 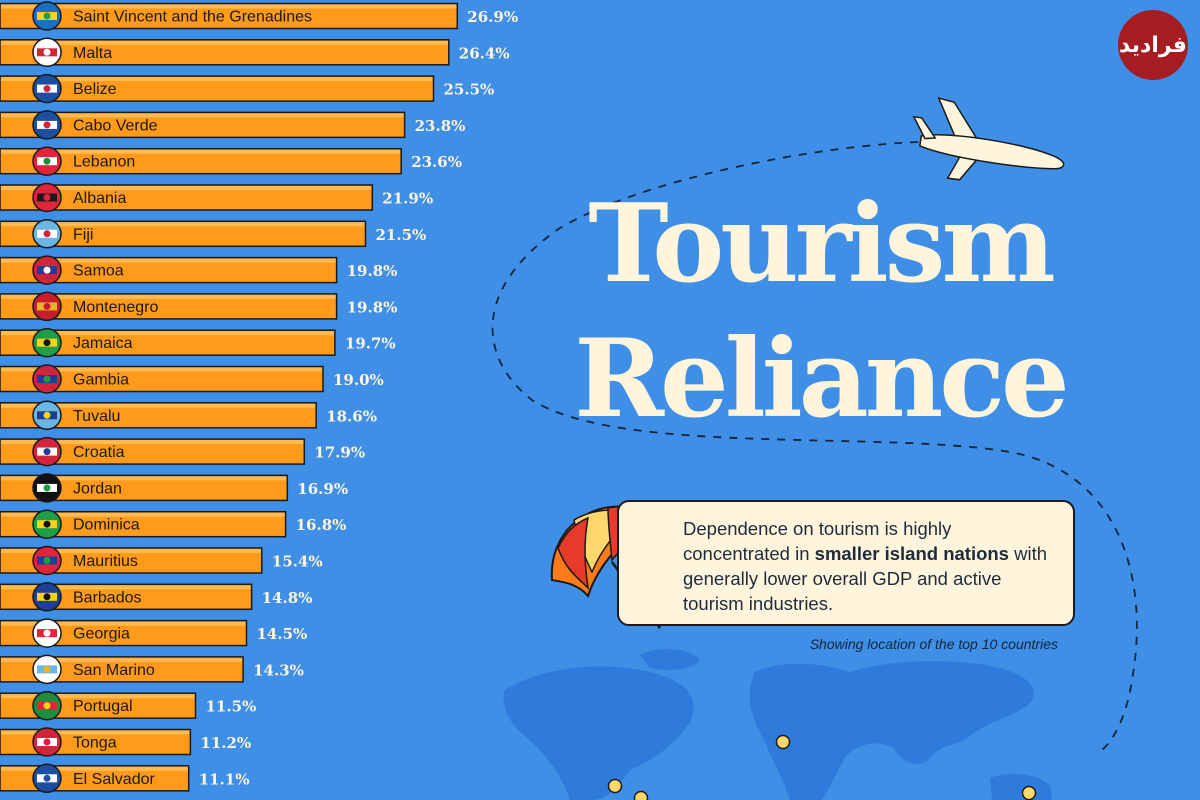 I want to click on bar-label: Samoa, so click(x=98, y=271).